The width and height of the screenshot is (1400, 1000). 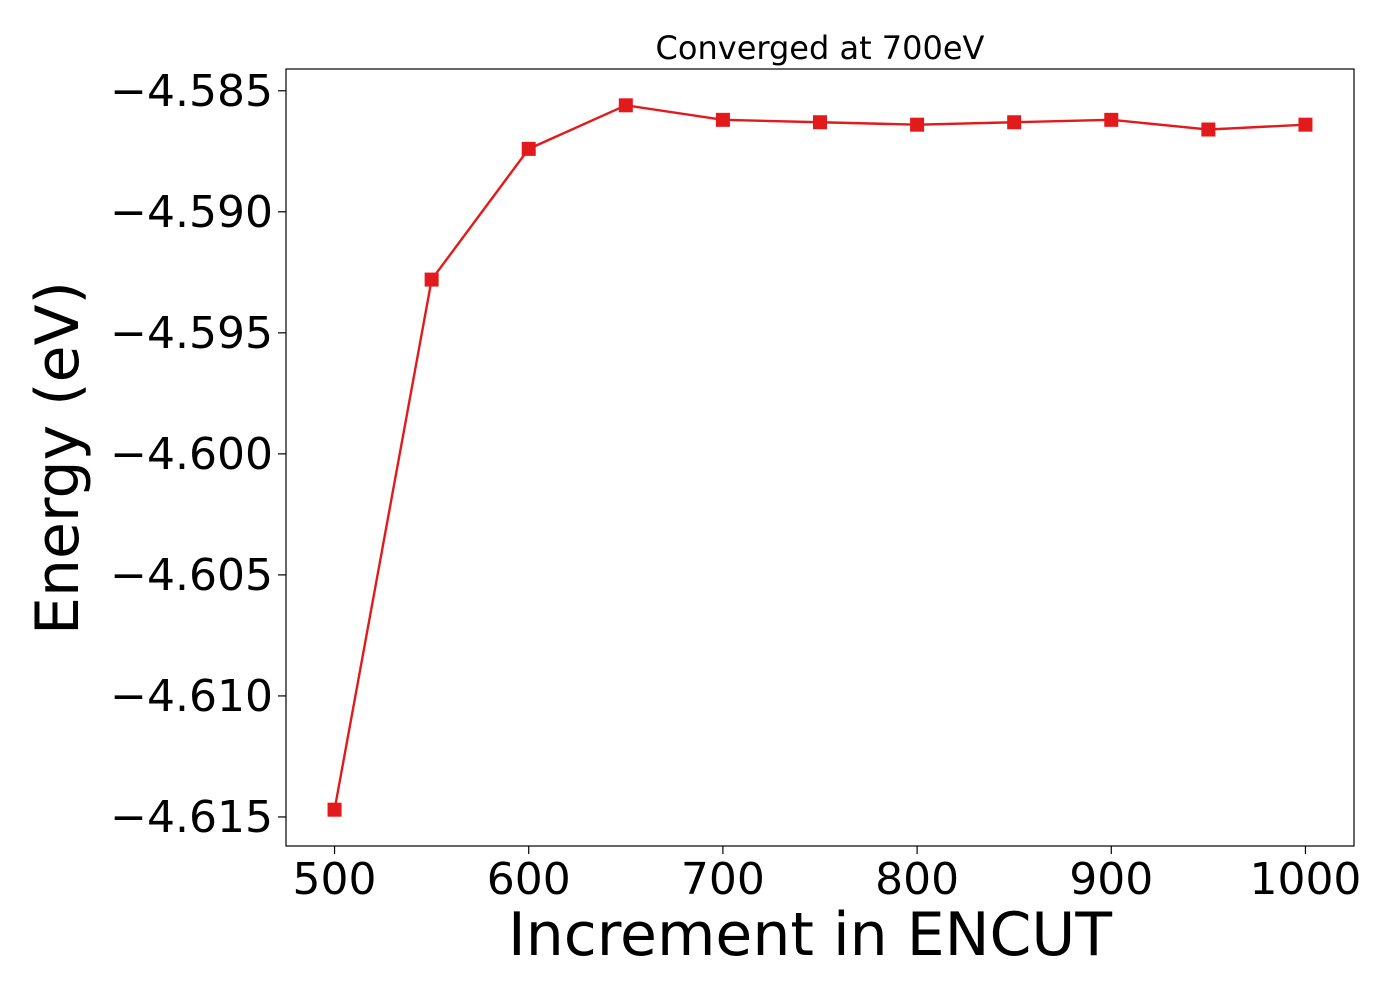 What do you see at coordinates (827, 875) in the screenshot?
I see `x-axis-ticks: 500 600 700 800 900 1000` at bounding box center [827, 875].